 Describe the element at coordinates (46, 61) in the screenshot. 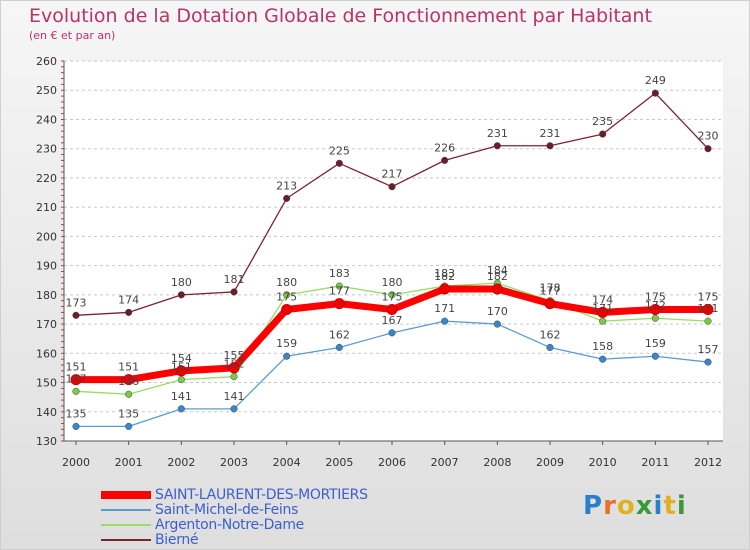

I see `y-tick-label: 260` at that location.